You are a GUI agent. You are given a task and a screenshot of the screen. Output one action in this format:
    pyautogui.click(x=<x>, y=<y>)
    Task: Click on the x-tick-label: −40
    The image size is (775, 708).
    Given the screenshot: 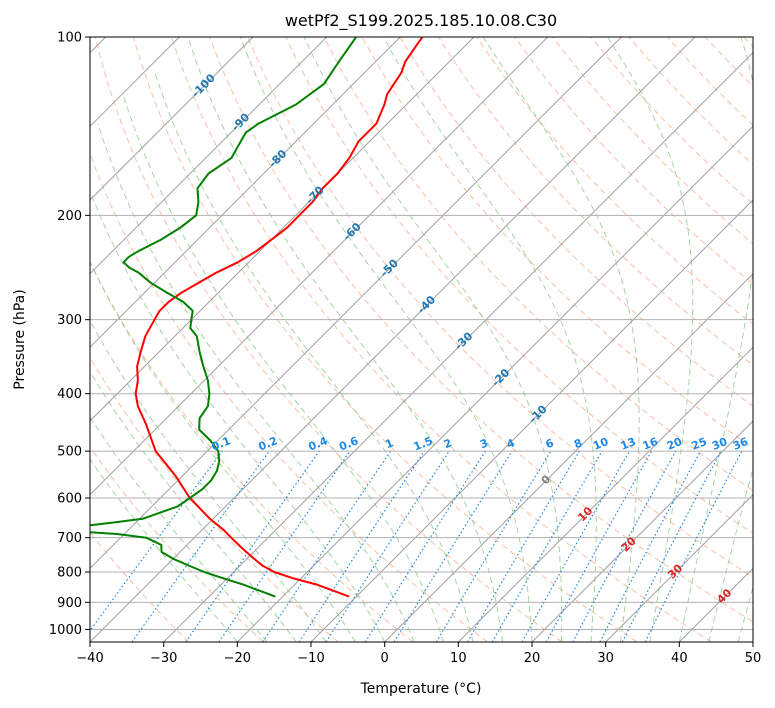 What is the action you would take?
    pyautogui.click(x=89, y=658)
    